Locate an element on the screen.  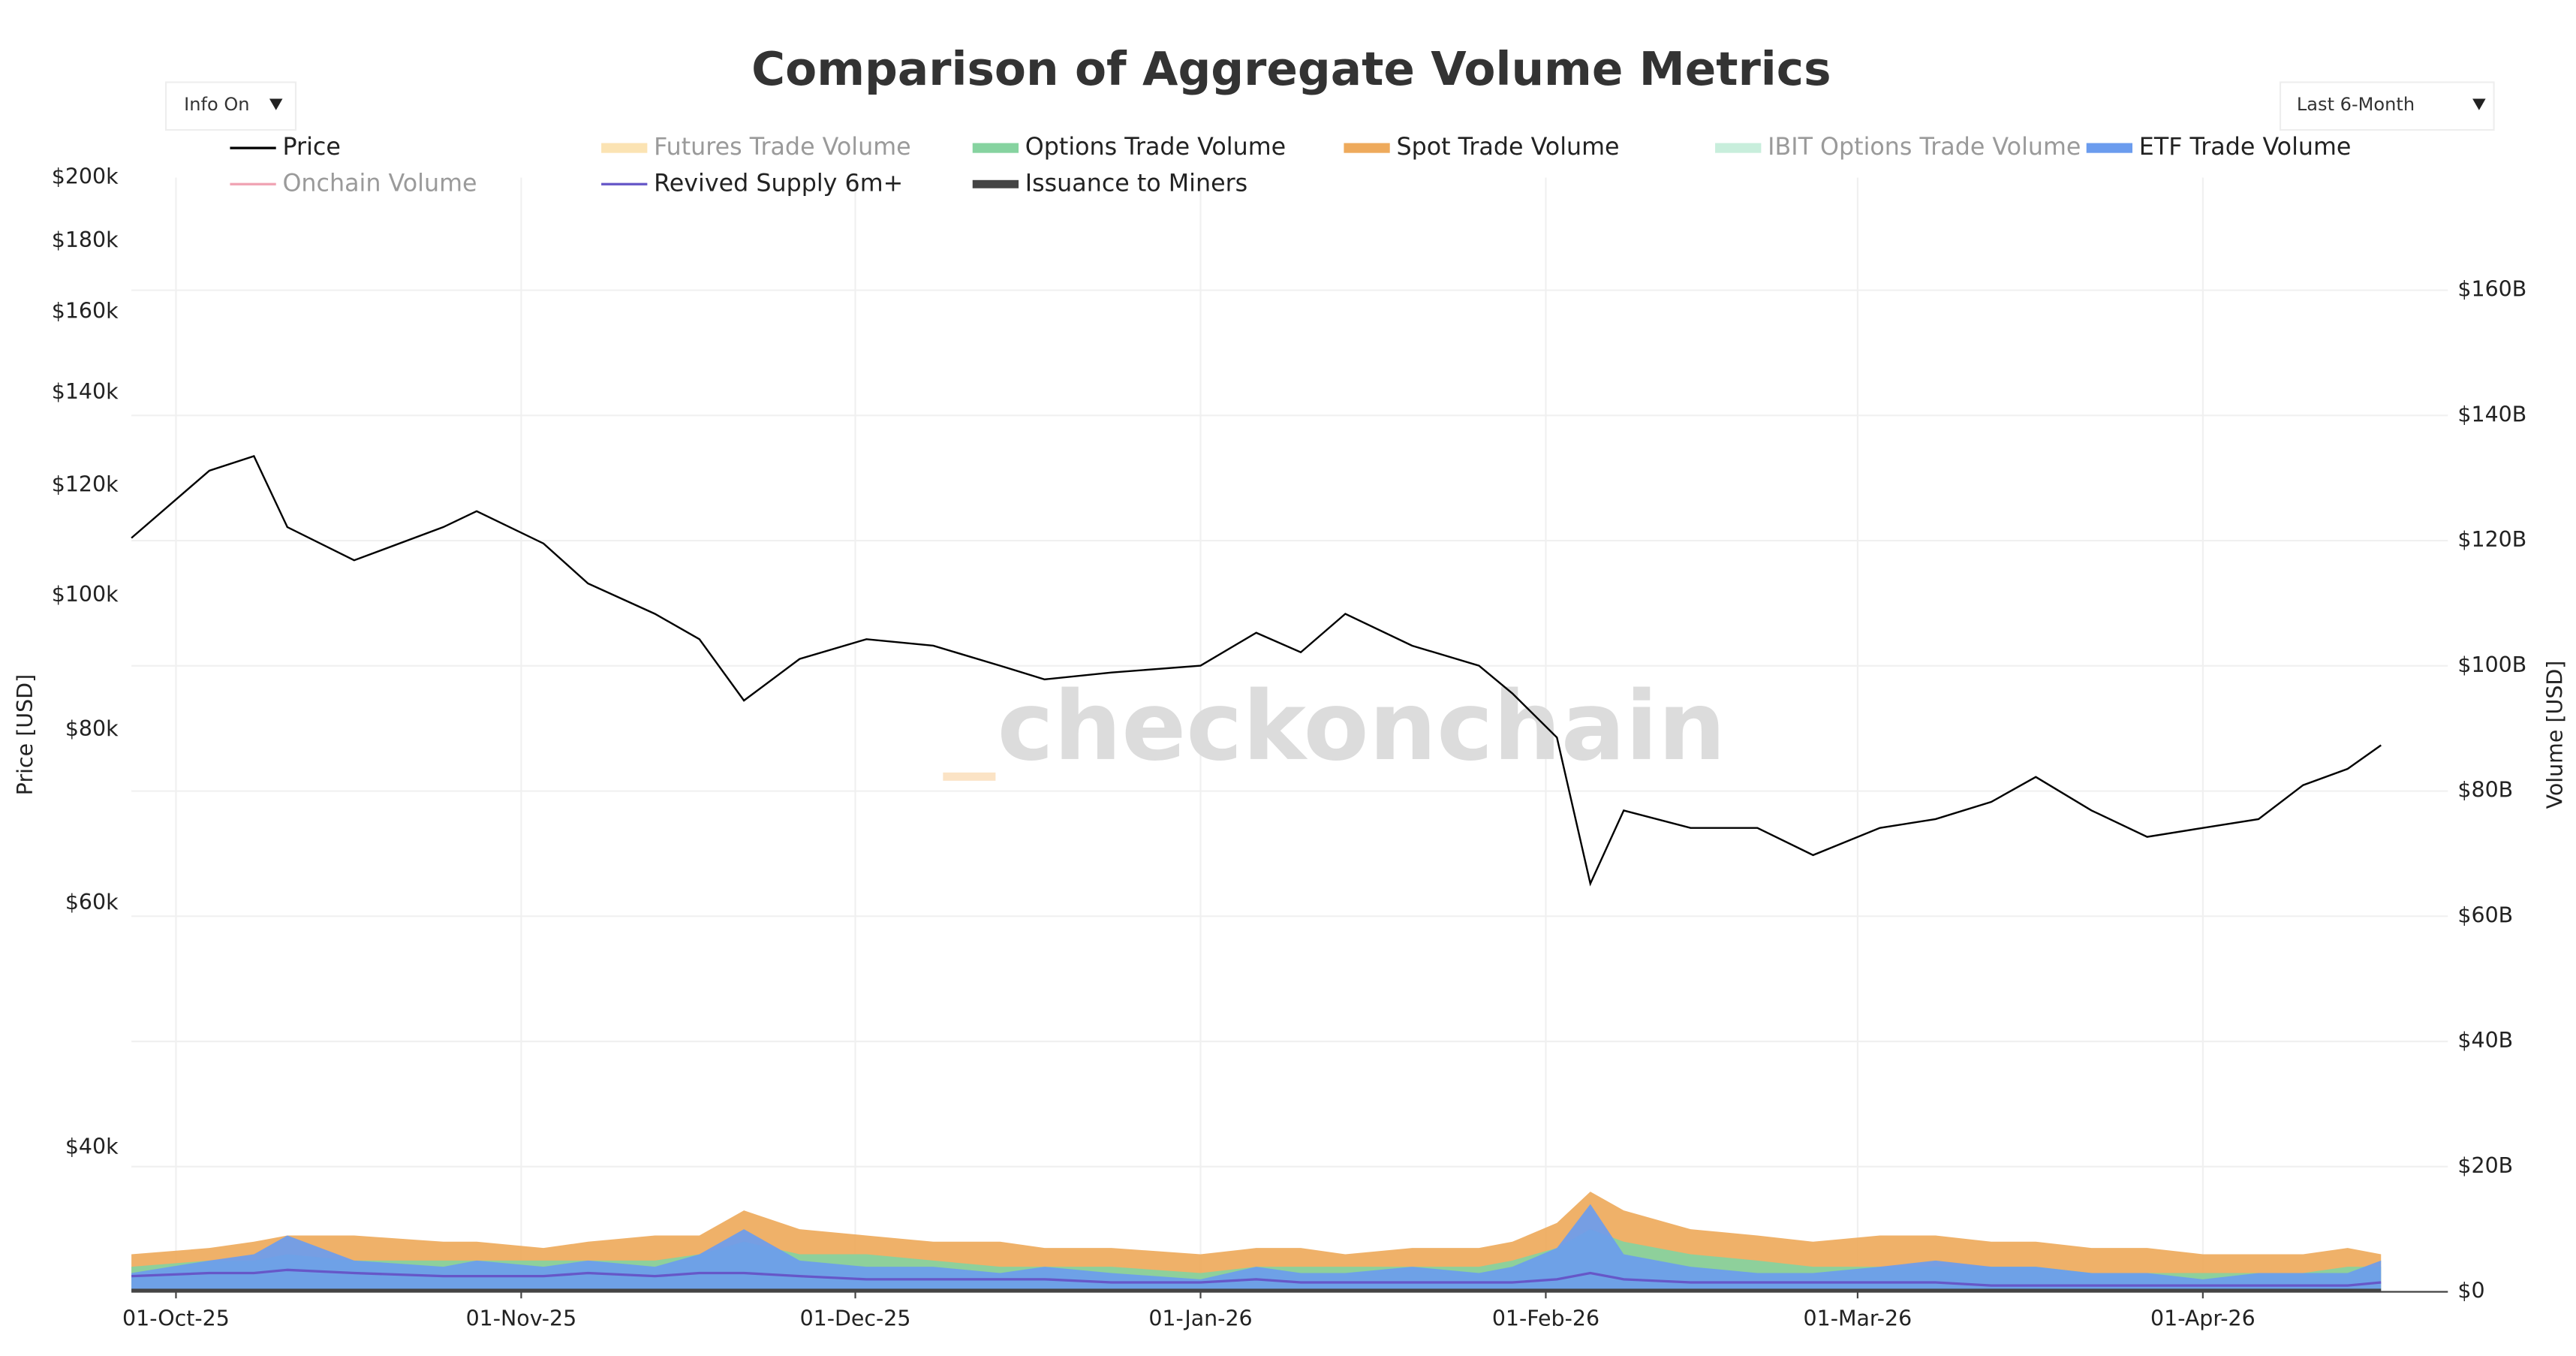
legend-label: Futures Trade Volume is located at coordinates (782, 147).